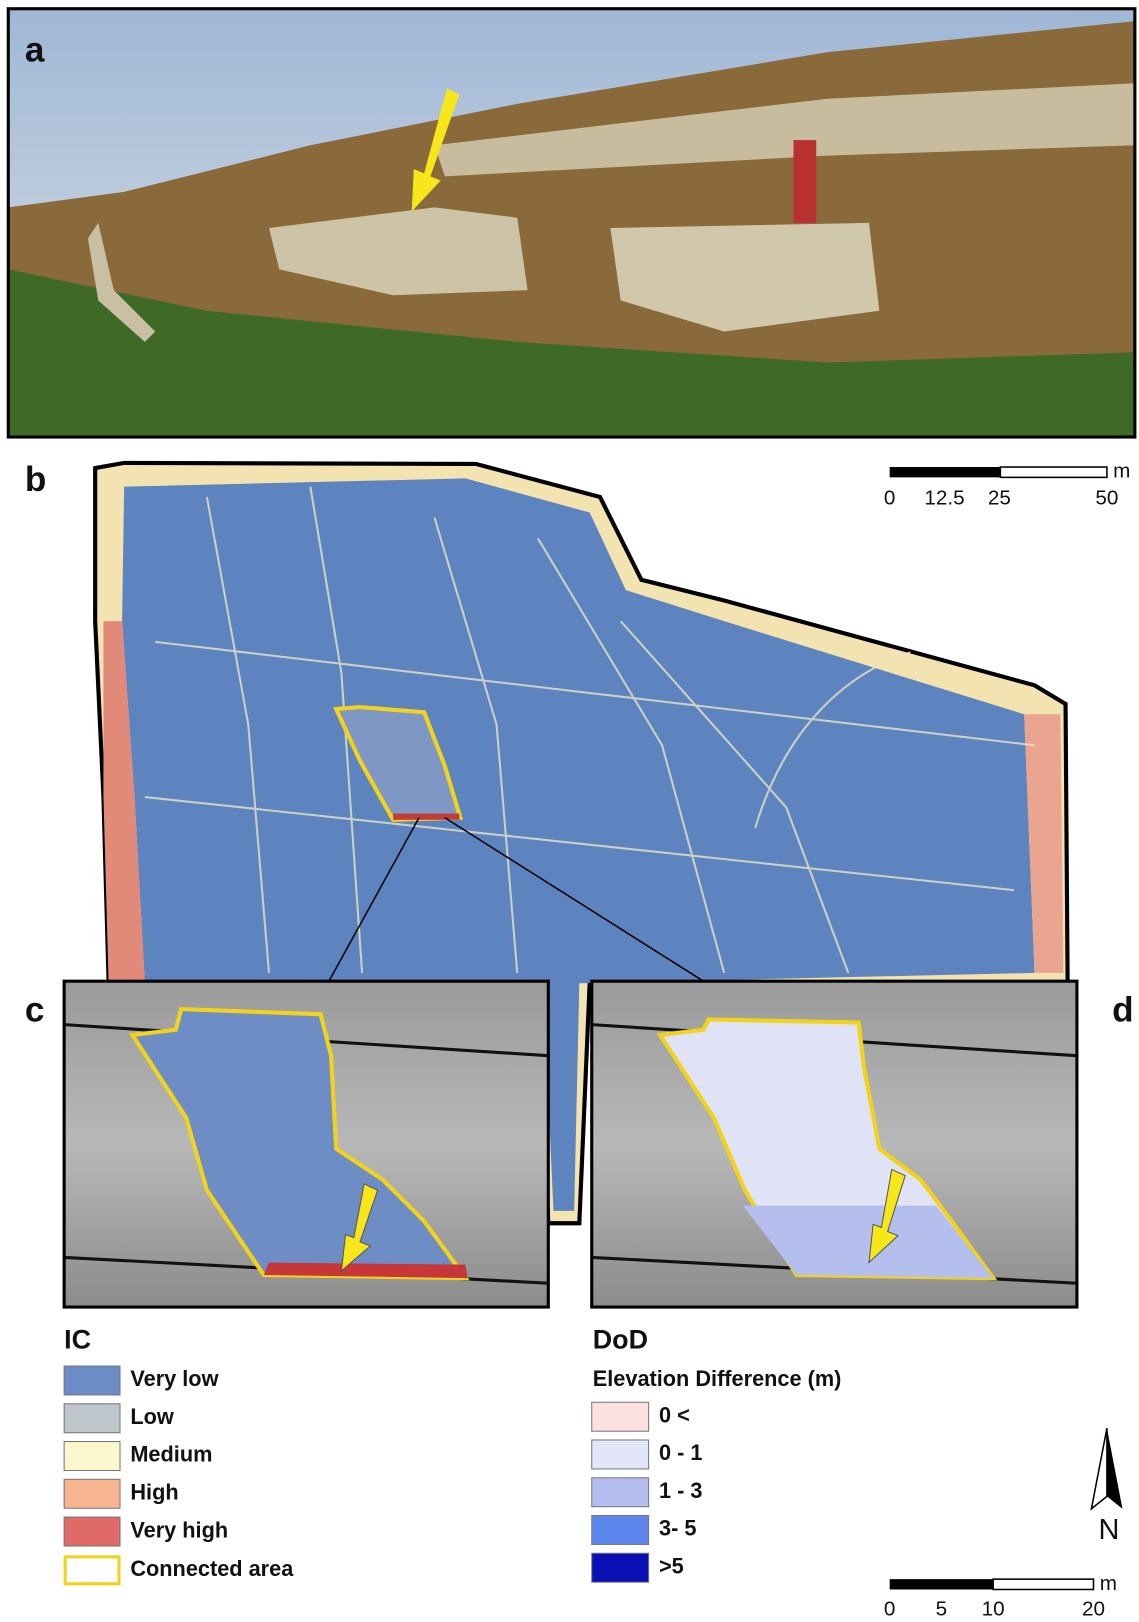 This screenshot has width=1139, height=1622. Describe the element at coordinates (35, 479) in the screenshot. I see `panel-label: b` at that location.